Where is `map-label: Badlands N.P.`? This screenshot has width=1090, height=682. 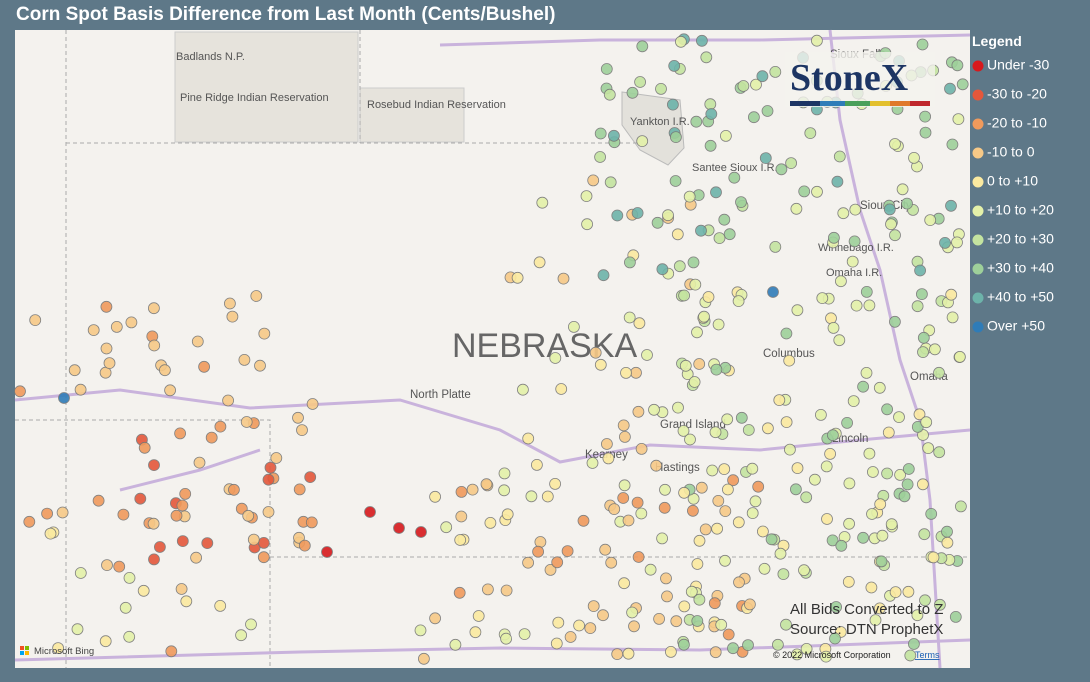
map-label: Badlands N.P. is located at coordinates (210, 57).